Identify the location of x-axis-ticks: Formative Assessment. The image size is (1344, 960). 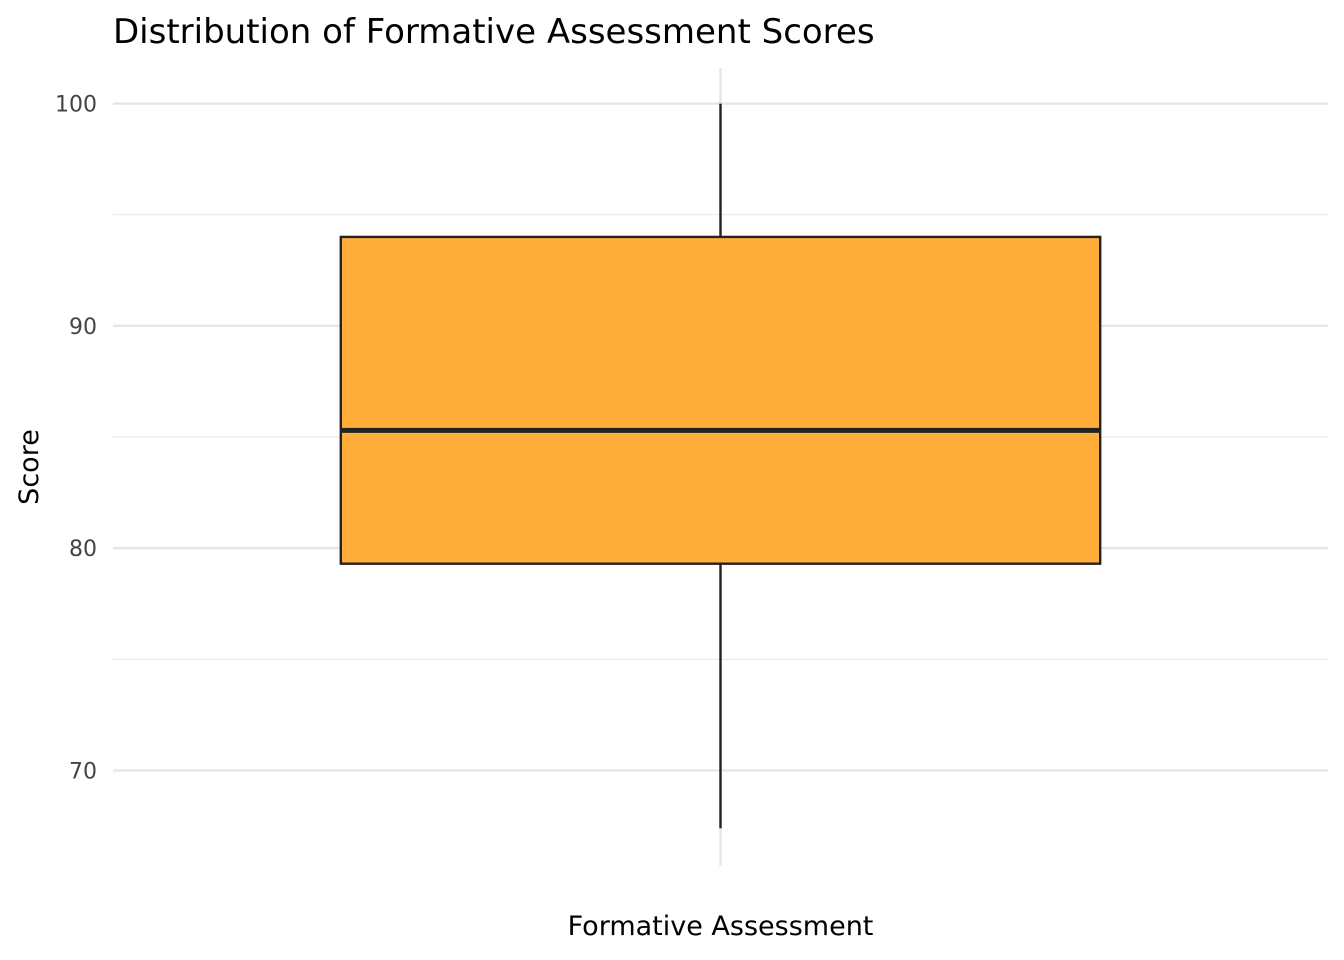
(721, 926).